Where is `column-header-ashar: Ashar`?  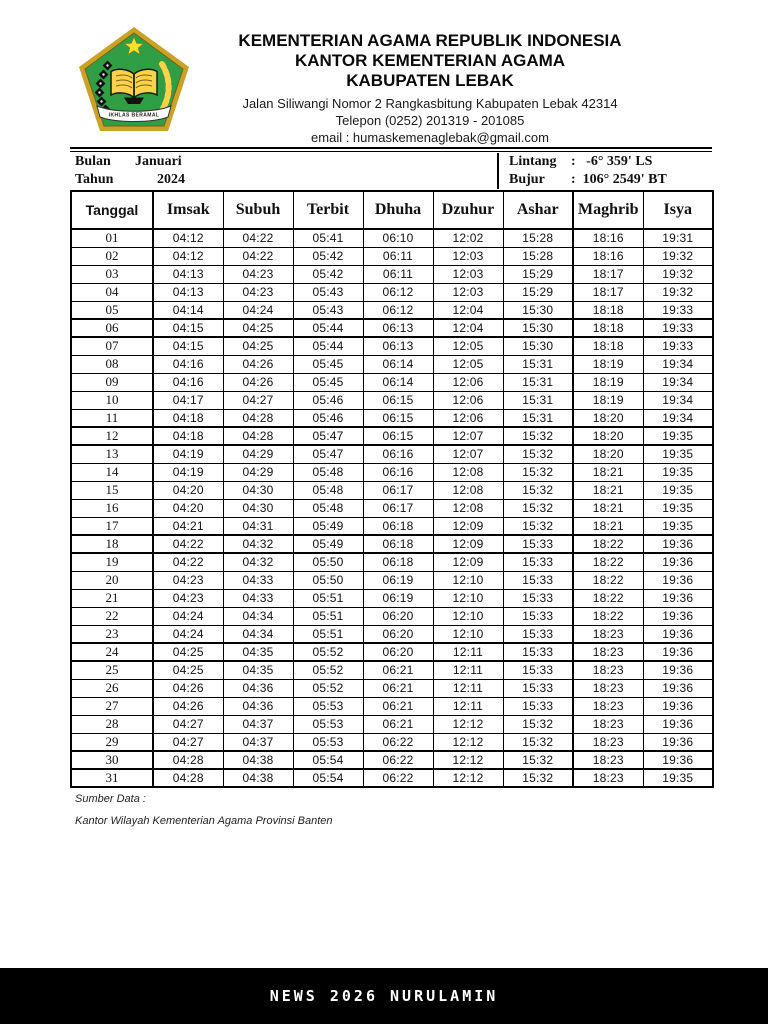
column-header-ashar: Ashar is located at coordinates (538, 210).